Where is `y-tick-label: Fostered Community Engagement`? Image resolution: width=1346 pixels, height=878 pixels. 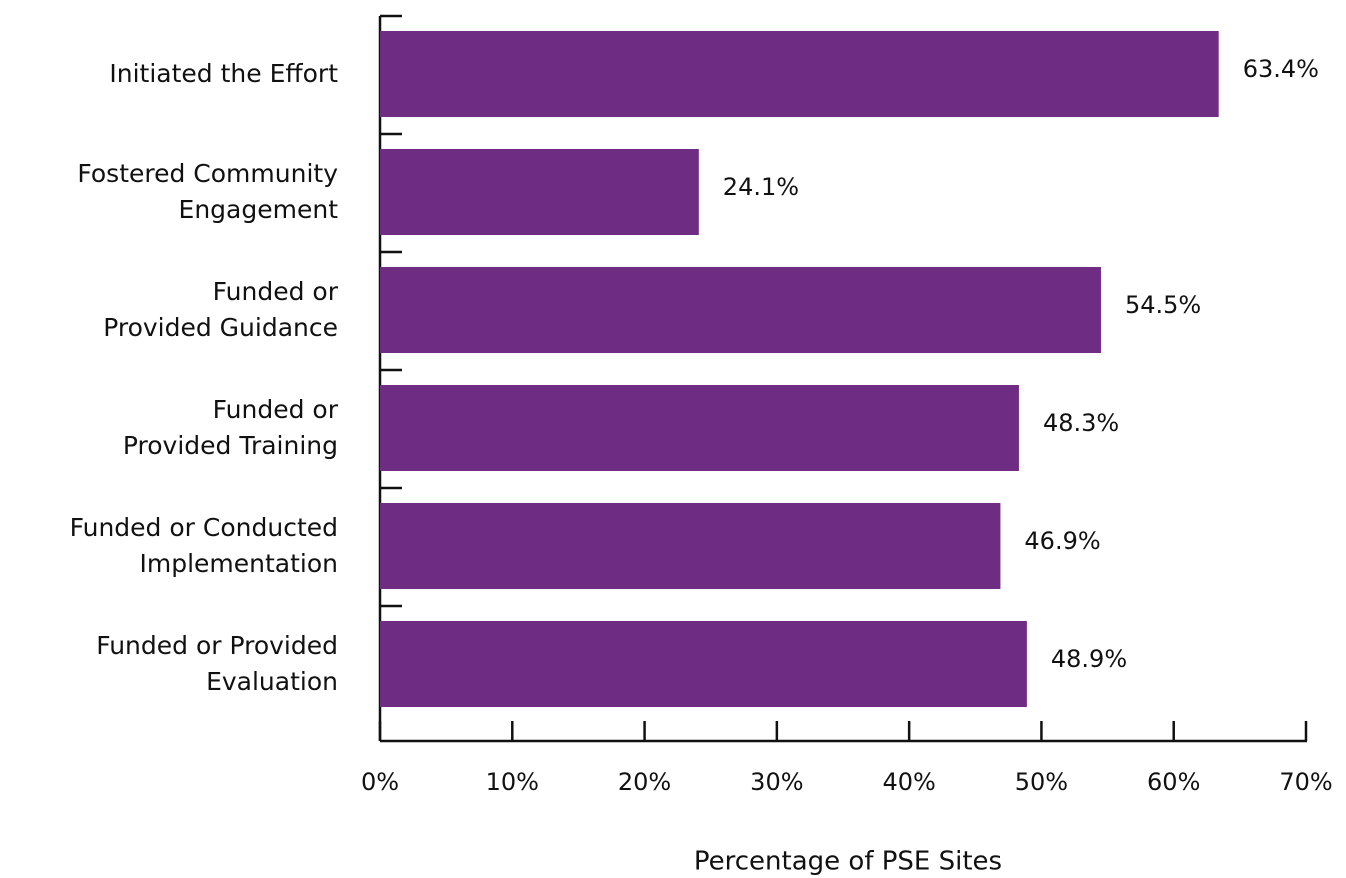
y-tick-label: Fostered Community Engagement is located at coordinates (207, 191).